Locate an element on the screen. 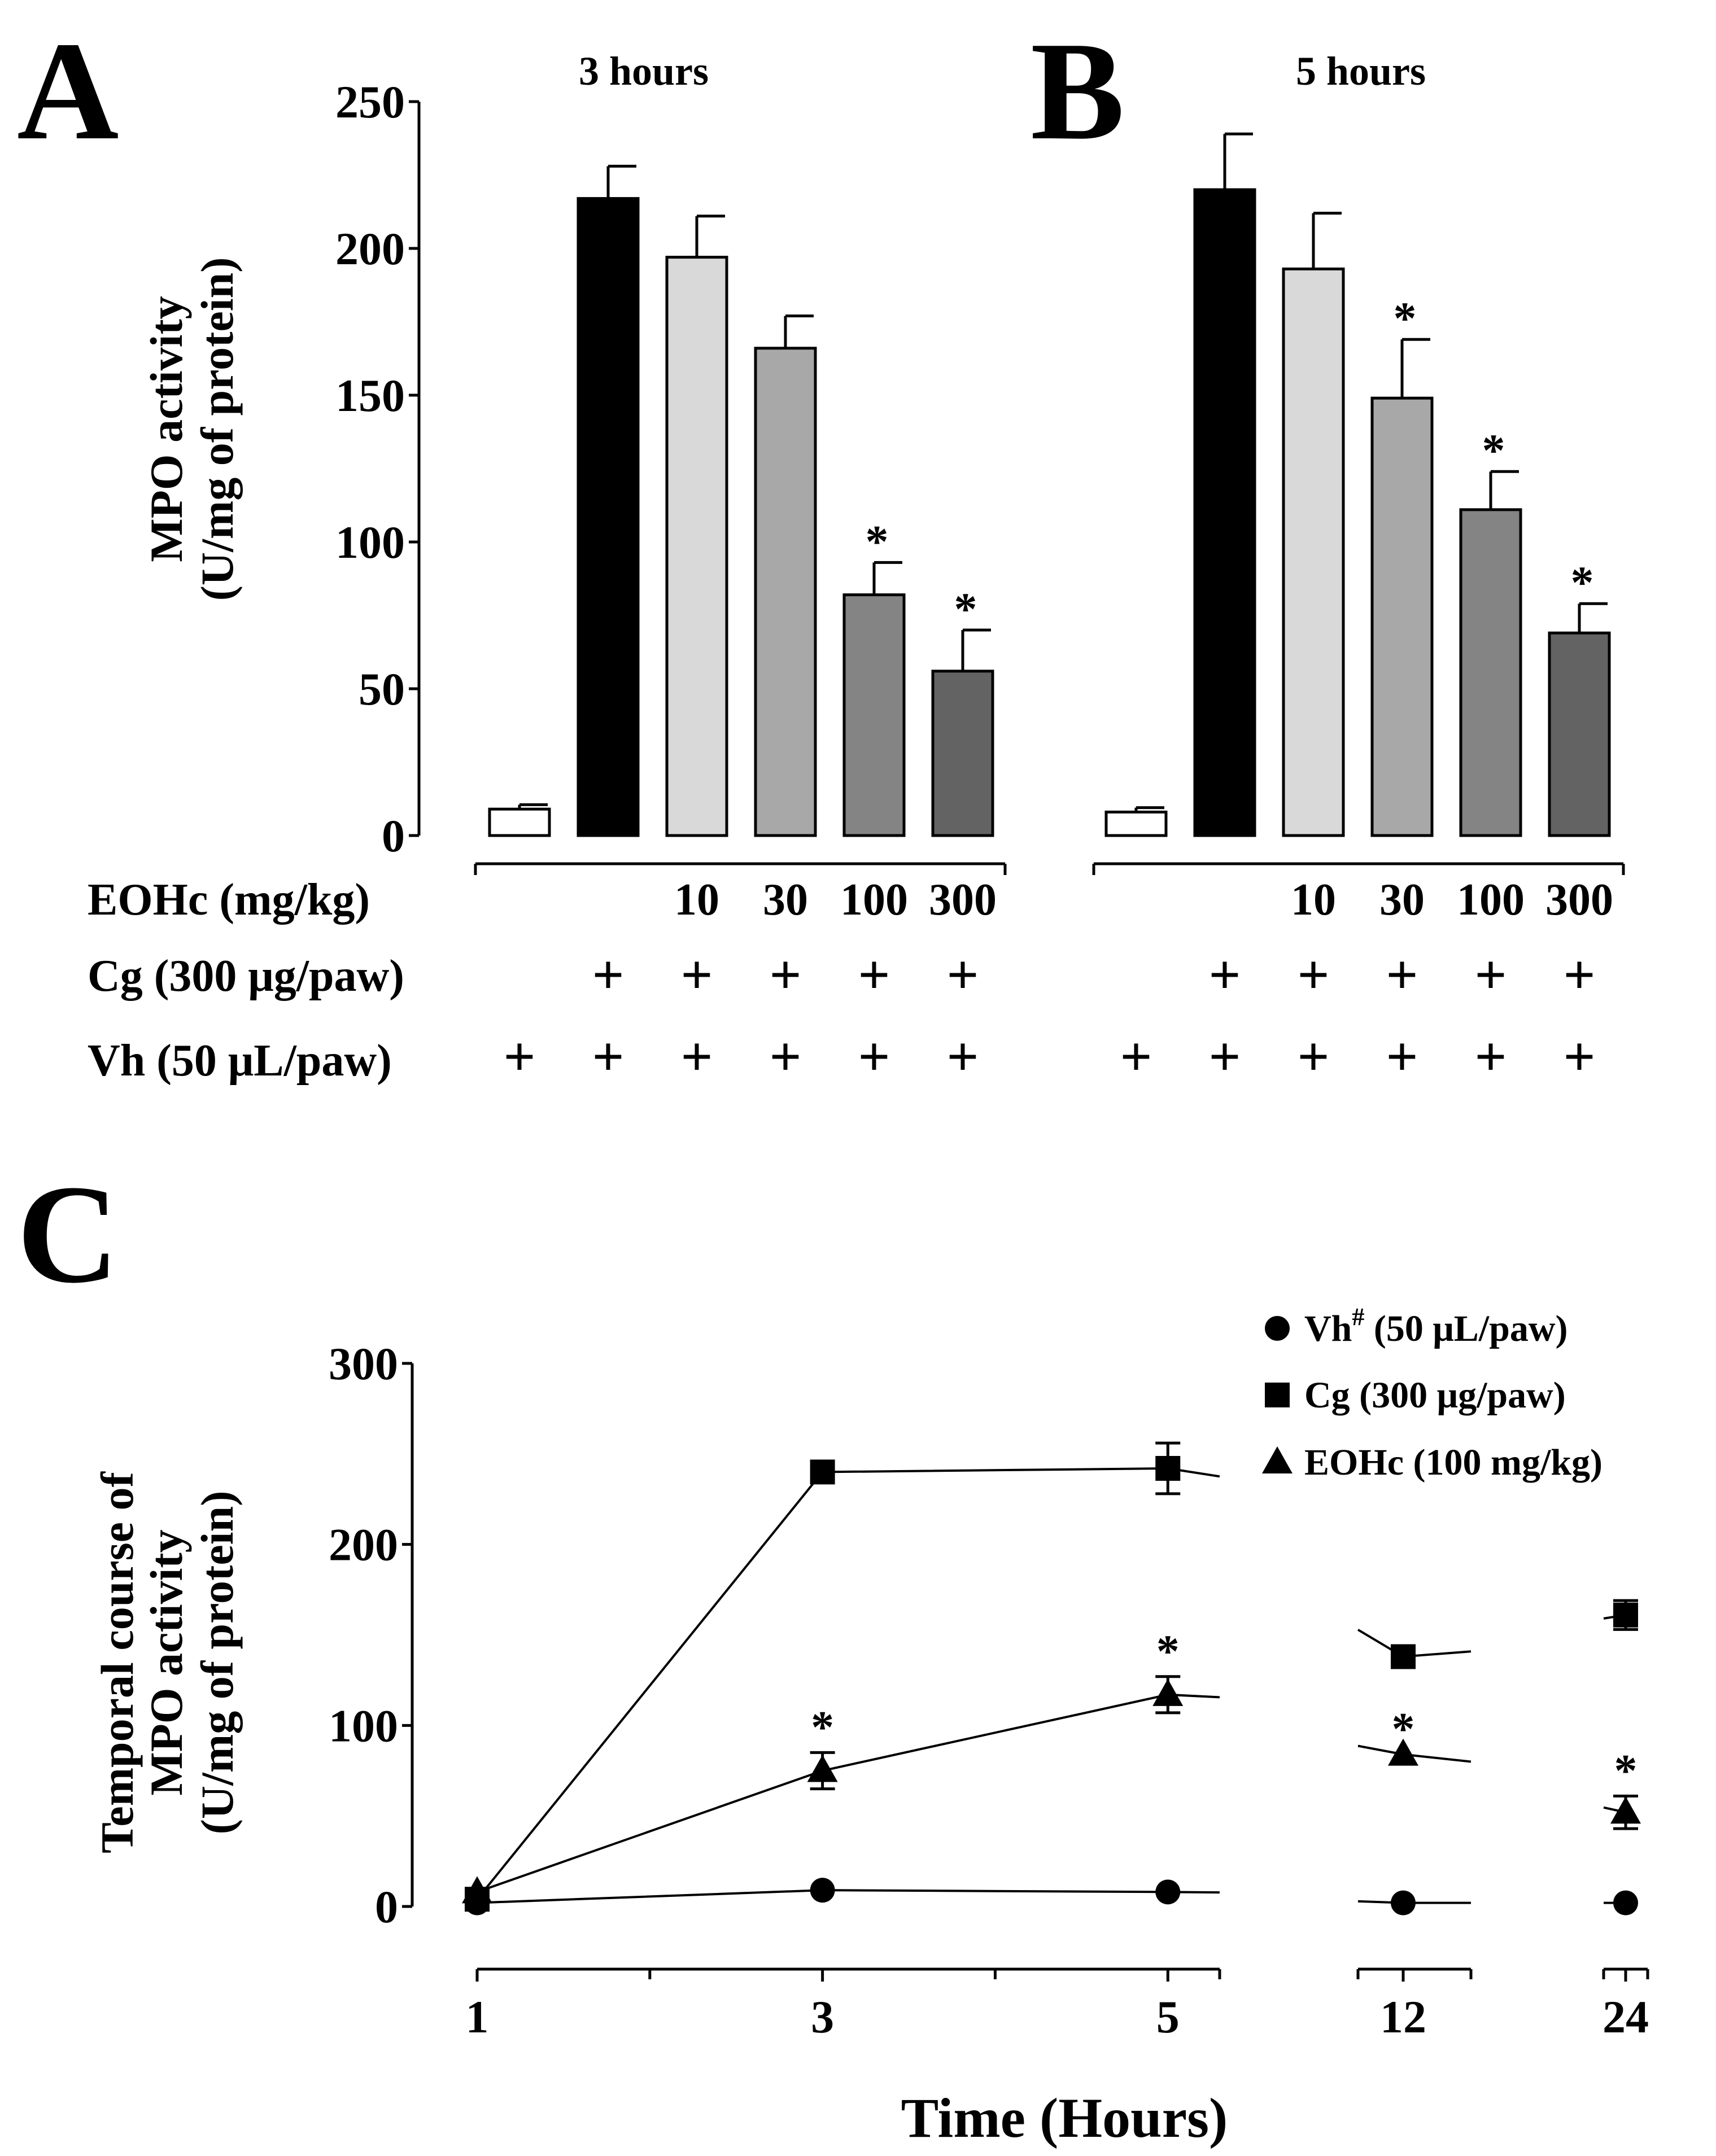  row-label-eohc: EOHc (mg/kg) is located at coordinates (229, 900).